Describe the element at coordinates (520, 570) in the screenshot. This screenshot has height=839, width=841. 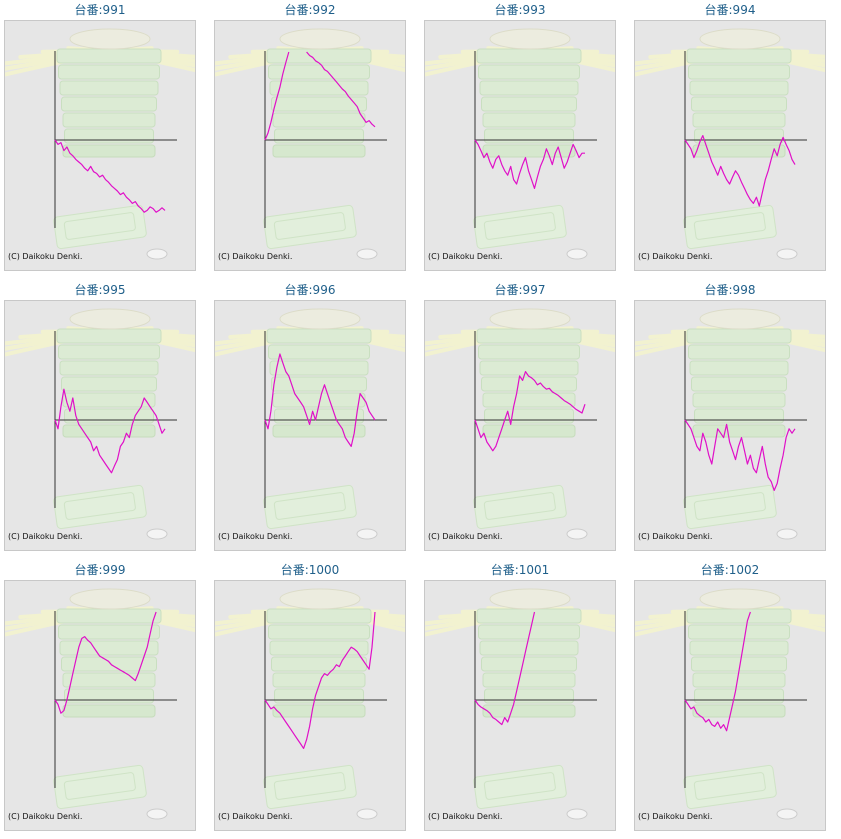
I see `machine-number-title: 台番:1001` at that location.